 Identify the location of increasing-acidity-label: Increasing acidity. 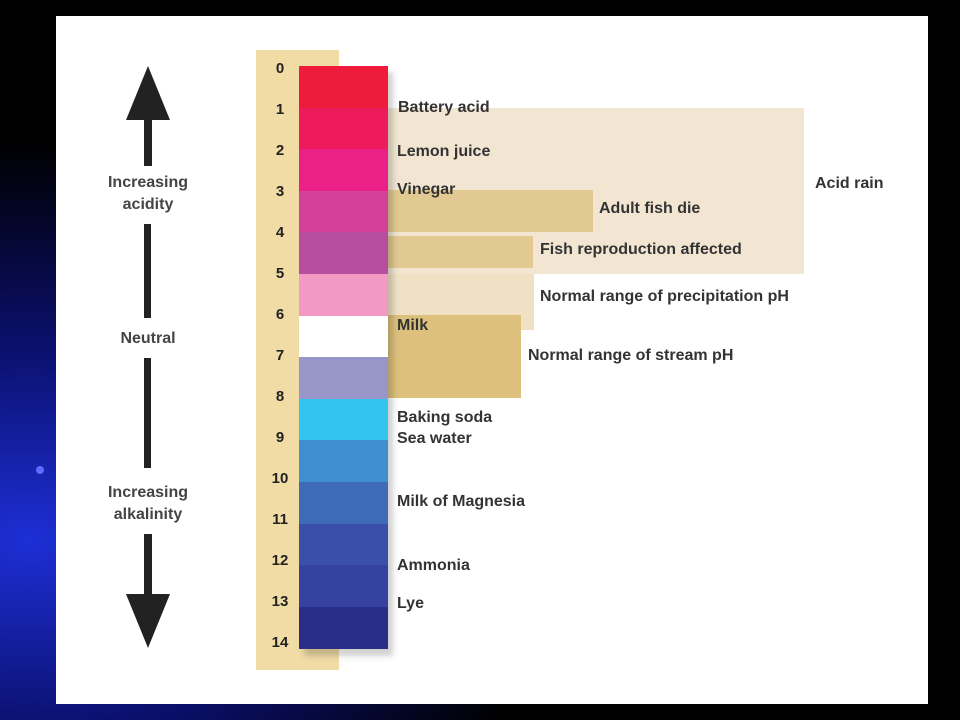
(148, 194).